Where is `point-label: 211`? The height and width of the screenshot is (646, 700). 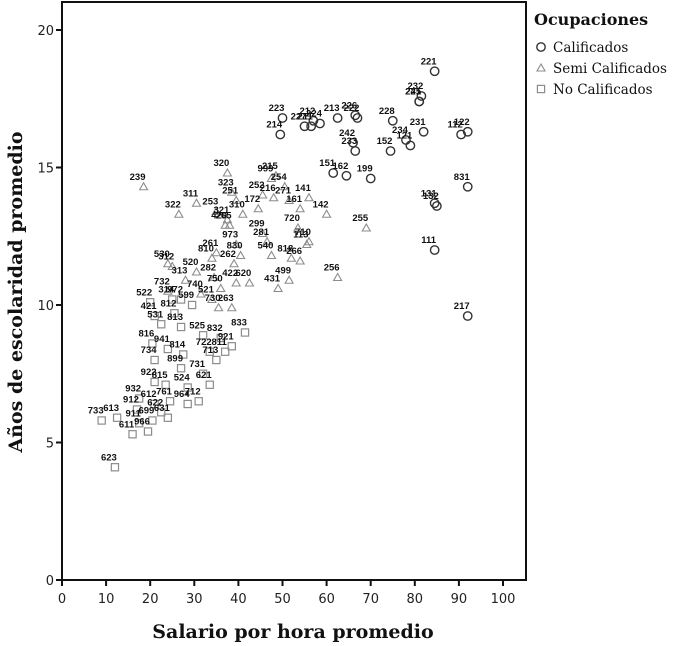
point-label: 211 is located at coordinates (306, 116).